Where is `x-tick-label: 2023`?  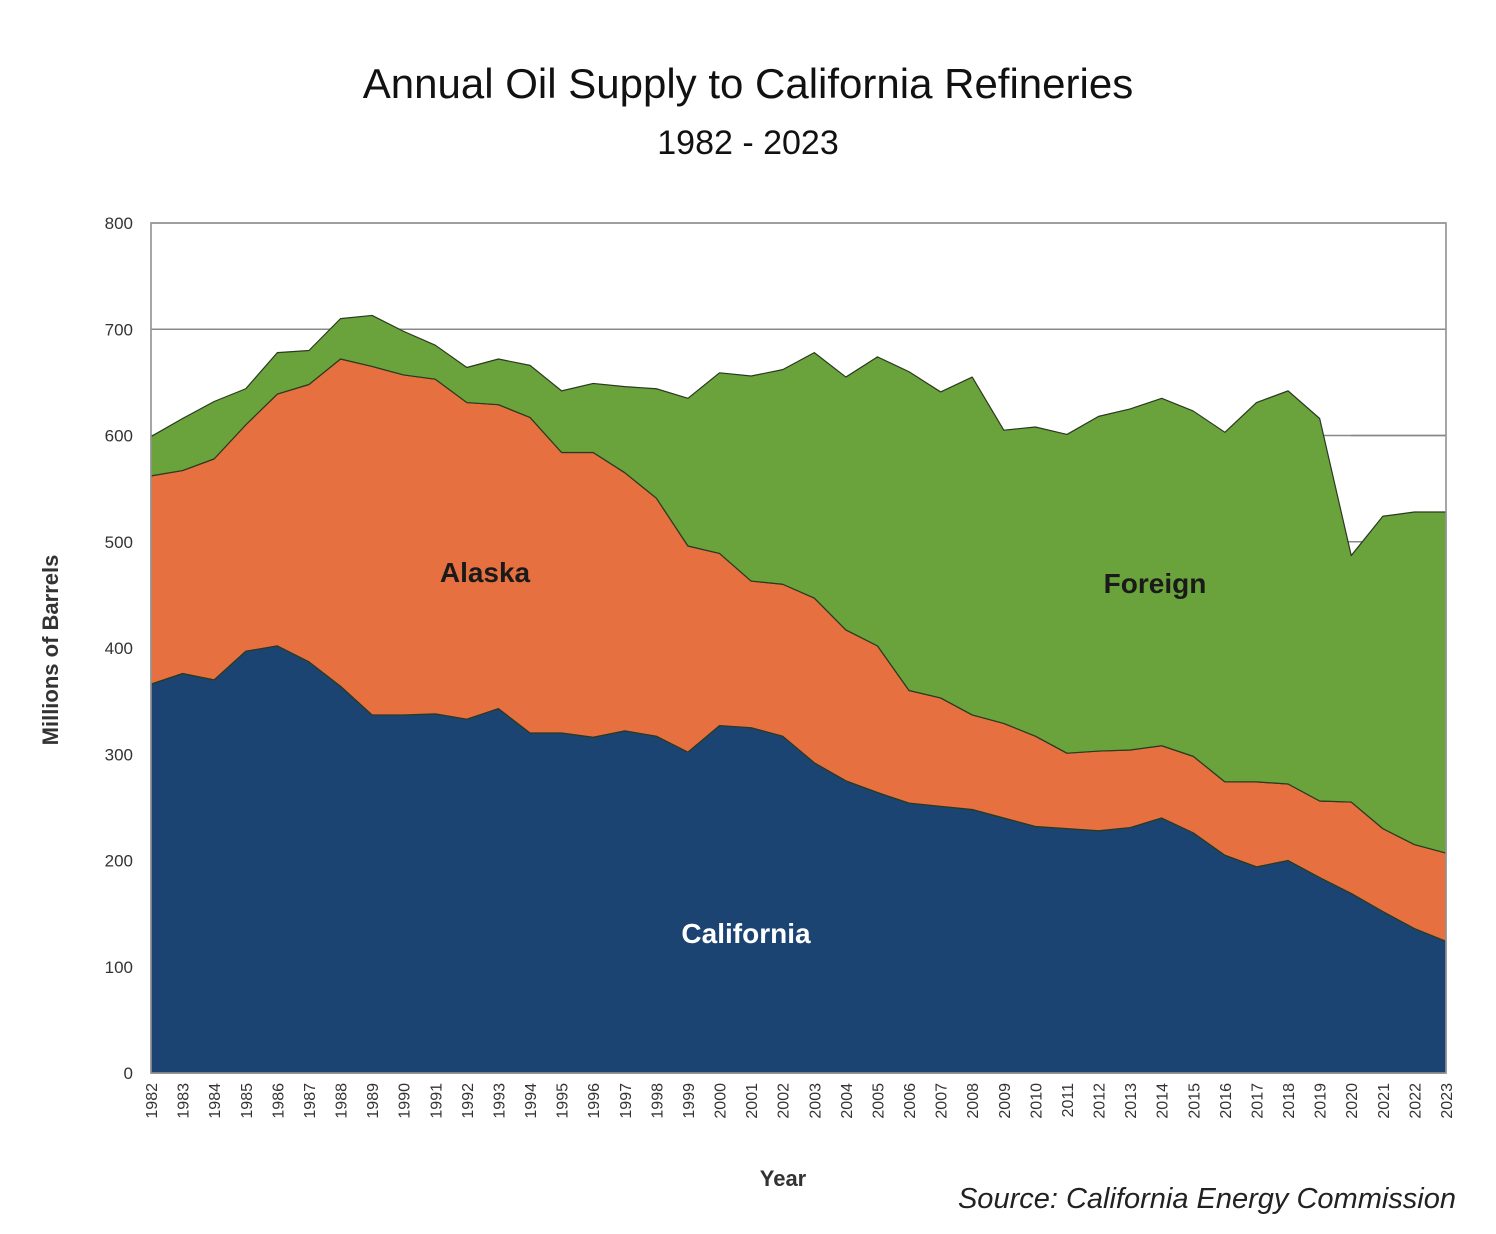
x-tick-label: 2023 is located at coordinates (1447, 1101).